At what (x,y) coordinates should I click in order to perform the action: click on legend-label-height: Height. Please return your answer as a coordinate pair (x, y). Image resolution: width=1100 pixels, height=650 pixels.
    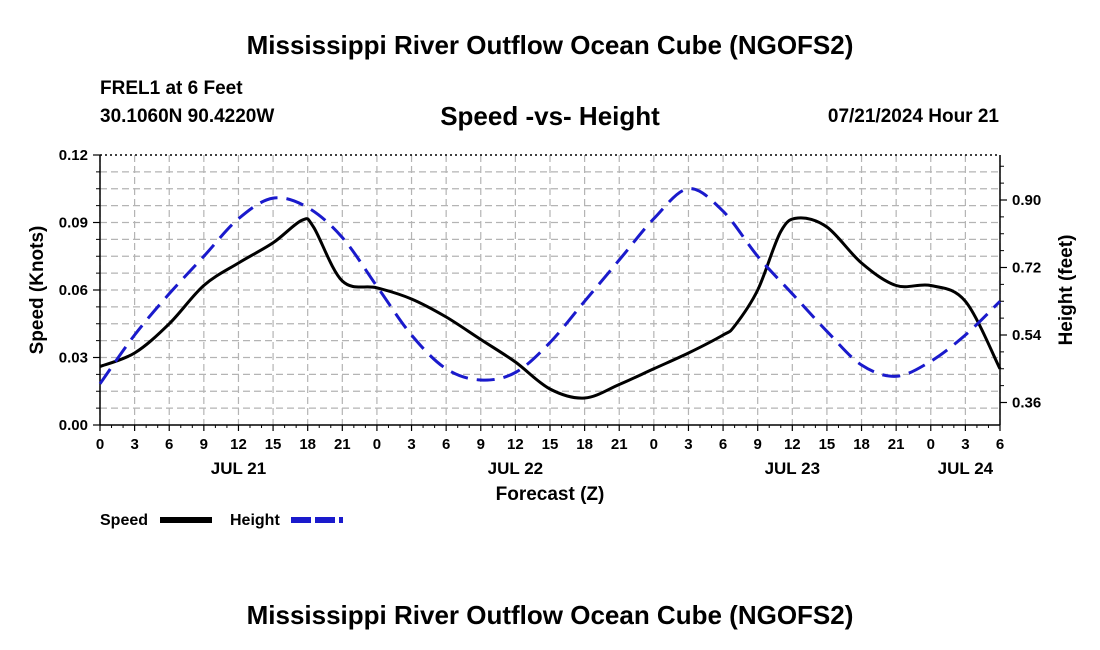
    Looking at the image, I should click on (255, 520).